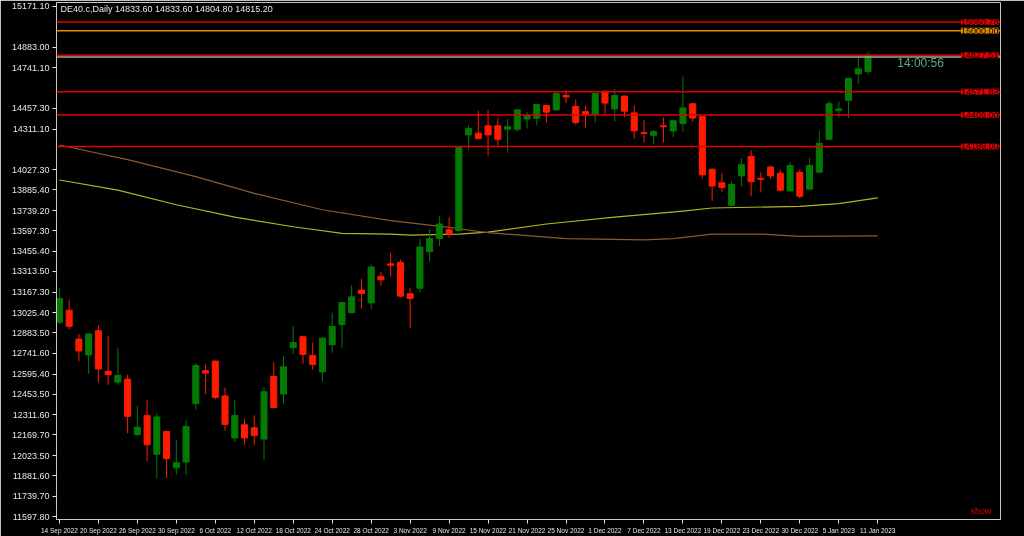 Image resolution: width=1024 pixels, height=536 pixels. I want to click on ref-line-label: 15000.00, so click(979, 30).